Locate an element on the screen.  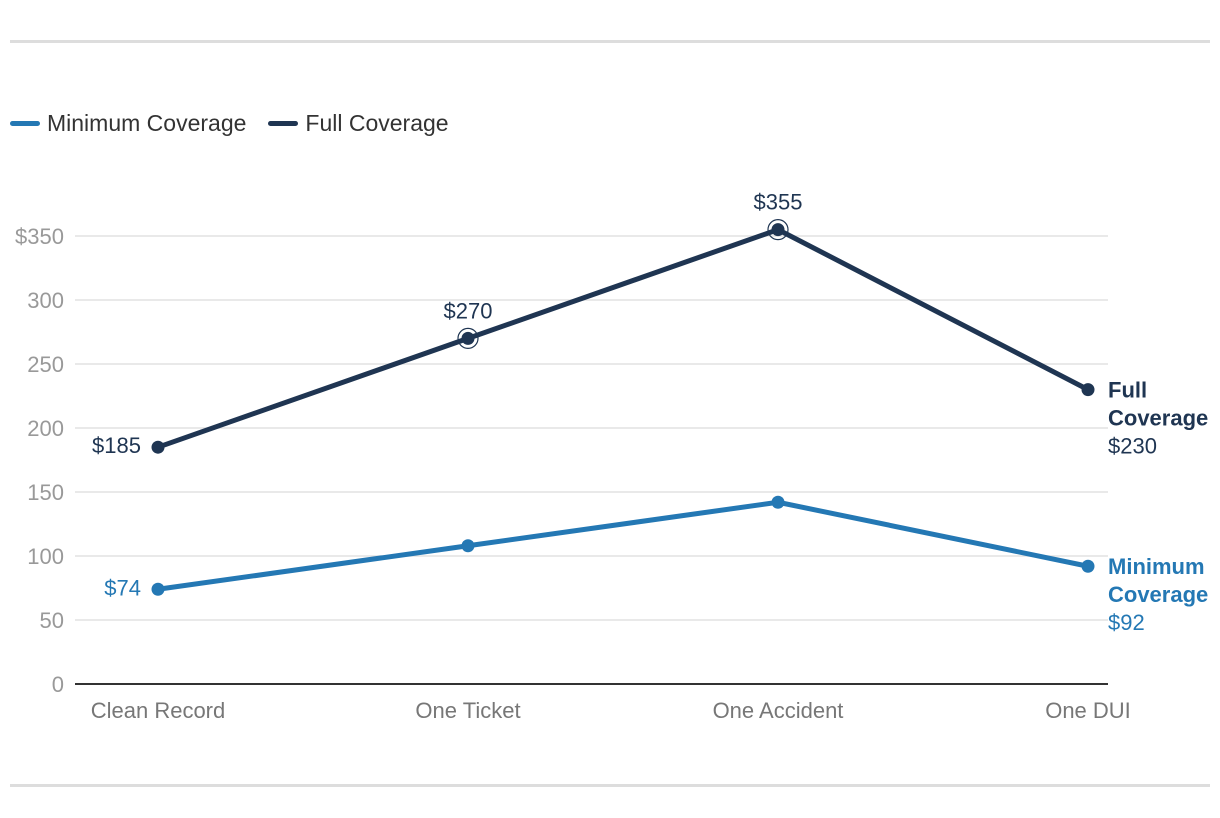
end-label-minimum-coverage-line2: Coverage is located at coordinates (1158, 594).